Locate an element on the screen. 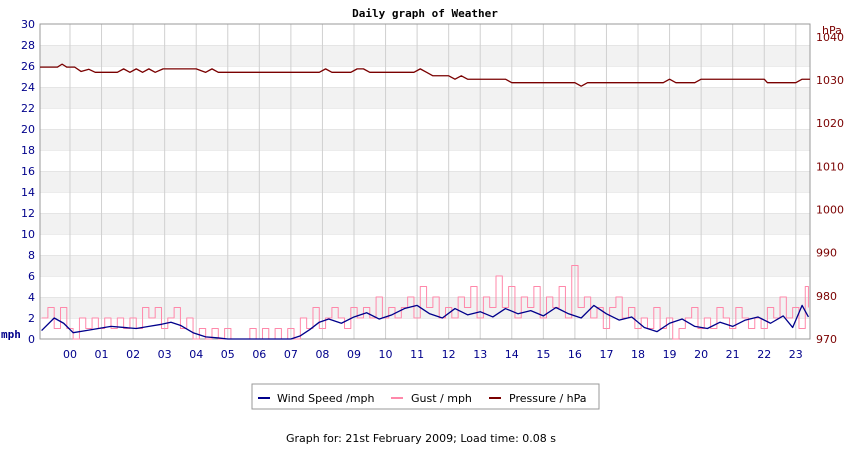 The height and width of the screenshot is (450, 850). x-tick-label: 15 is located at coordinates (543, 354).